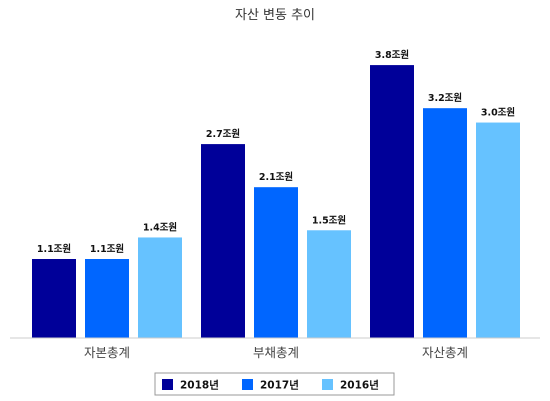  What do you see at coordinates (445, 98) in the screenshot?
I see `data-label: 3.2조원` at bounding box center [445, 98].